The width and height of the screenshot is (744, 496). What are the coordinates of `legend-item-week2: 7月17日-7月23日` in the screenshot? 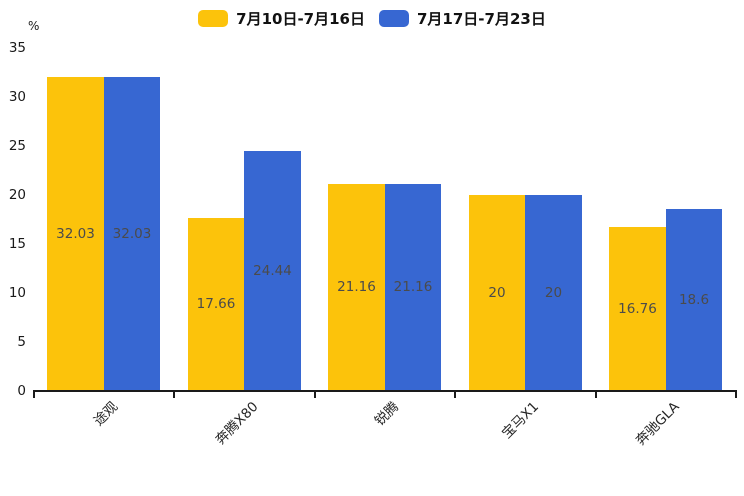 It's located at (462, 18).